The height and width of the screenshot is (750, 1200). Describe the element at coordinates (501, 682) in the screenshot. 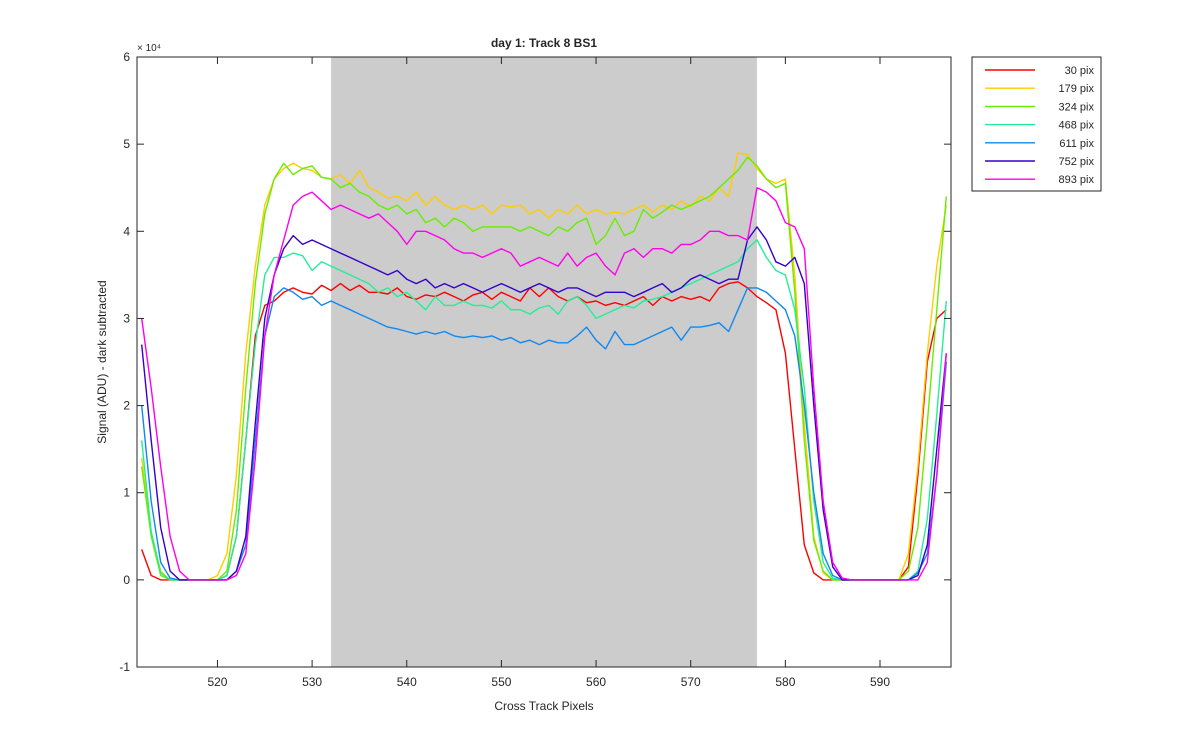

I see `x-tick-label: 550` at that location.